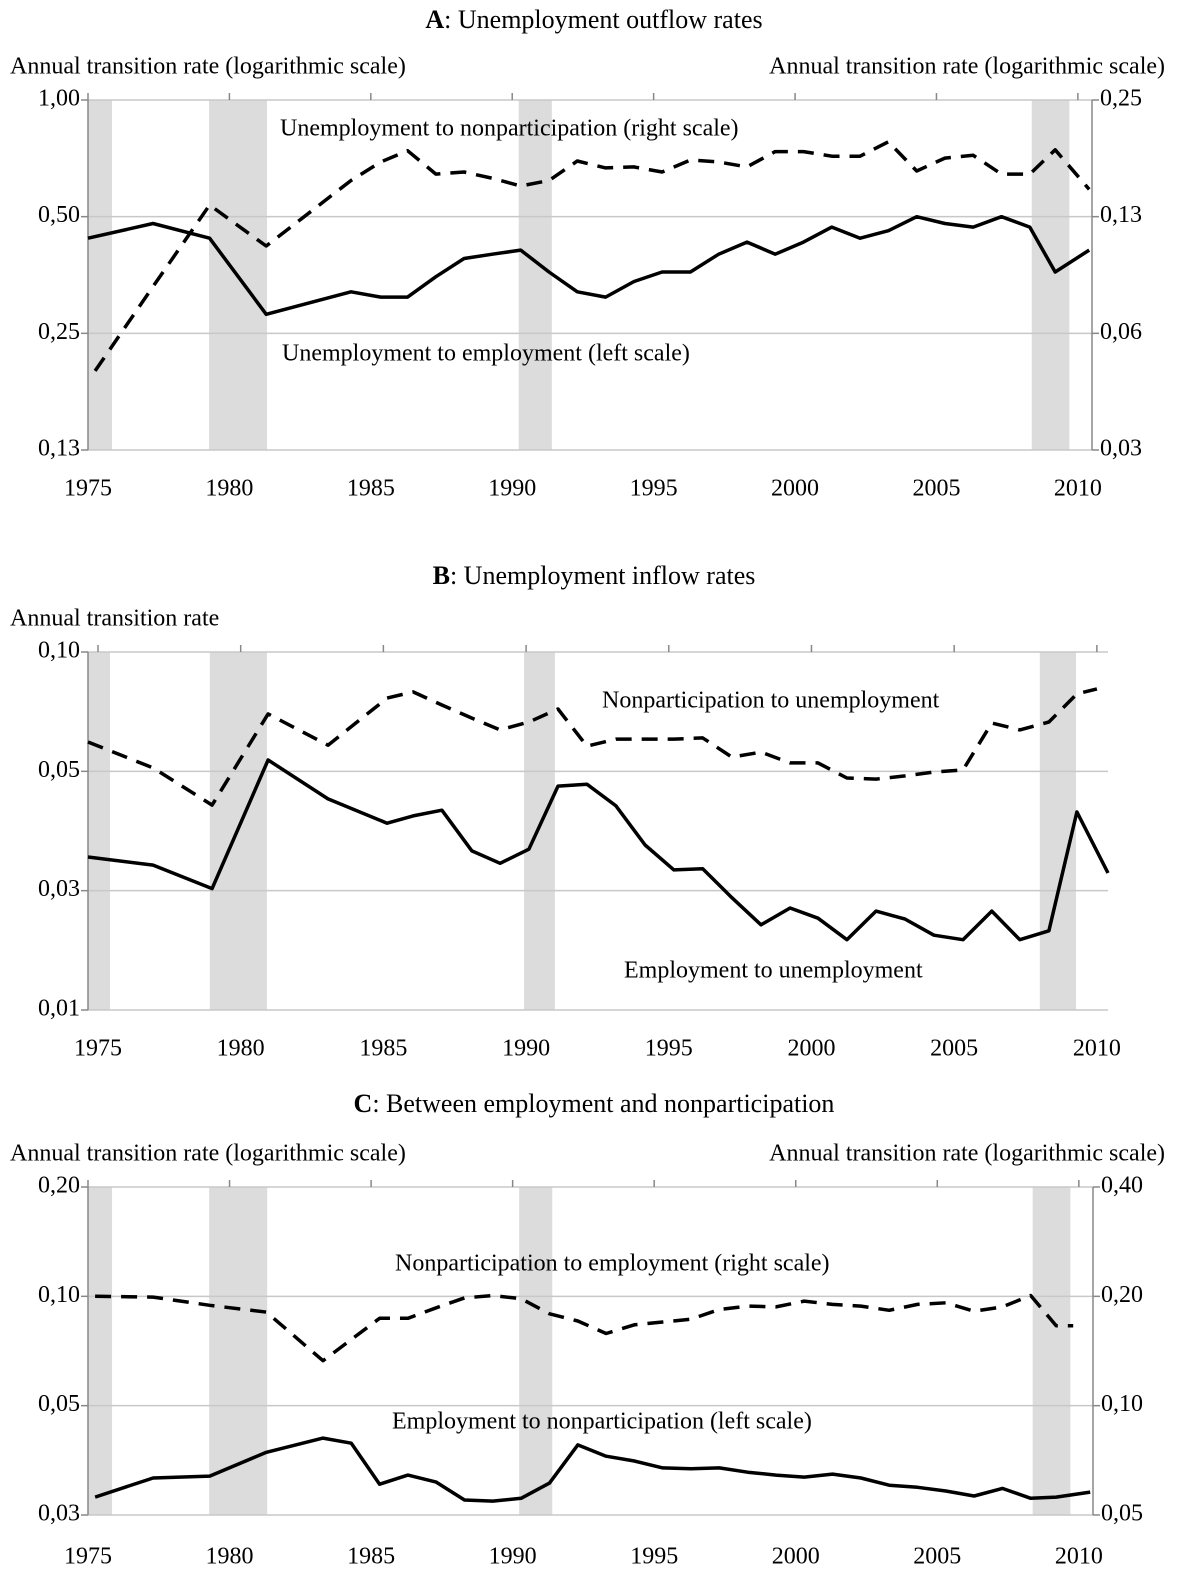  What do you see at coordinates (59, 215) in the screenshot?
I see `y-tick-label: 0,50` at bounding box center [59, 215].